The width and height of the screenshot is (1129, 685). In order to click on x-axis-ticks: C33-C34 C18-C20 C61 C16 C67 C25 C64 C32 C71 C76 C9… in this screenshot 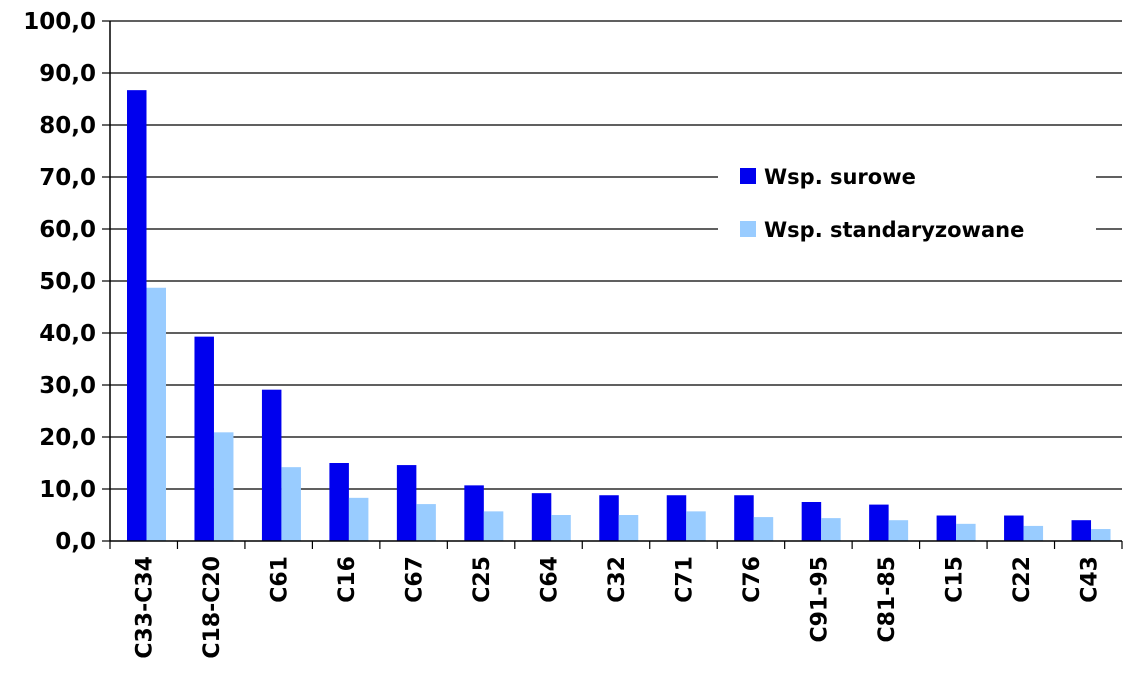, I will do `click(618, 607)`.